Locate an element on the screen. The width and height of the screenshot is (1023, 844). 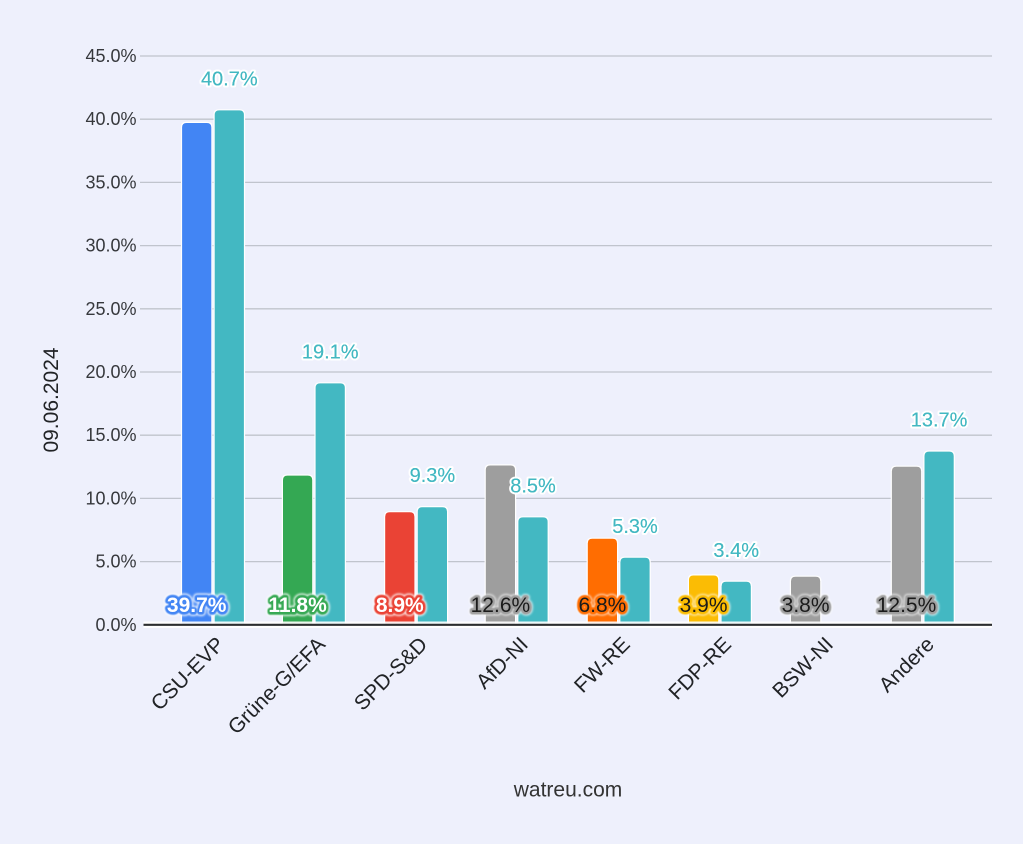
svg-text: 10.0% is located at coordinates (110, 498).